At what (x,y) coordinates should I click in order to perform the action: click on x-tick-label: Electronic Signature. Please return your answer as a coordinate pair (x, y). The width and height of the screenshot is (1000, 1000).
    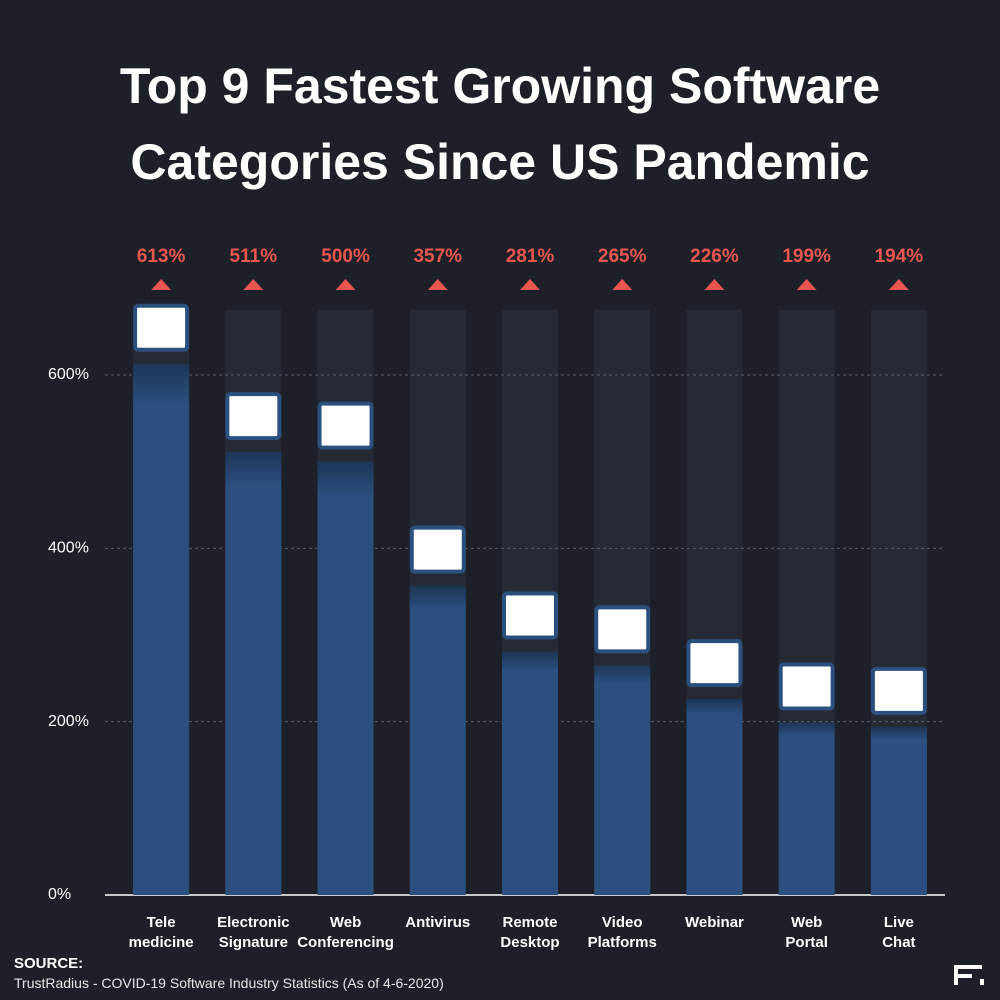
    Looking at the image, I should click on (253, 932).